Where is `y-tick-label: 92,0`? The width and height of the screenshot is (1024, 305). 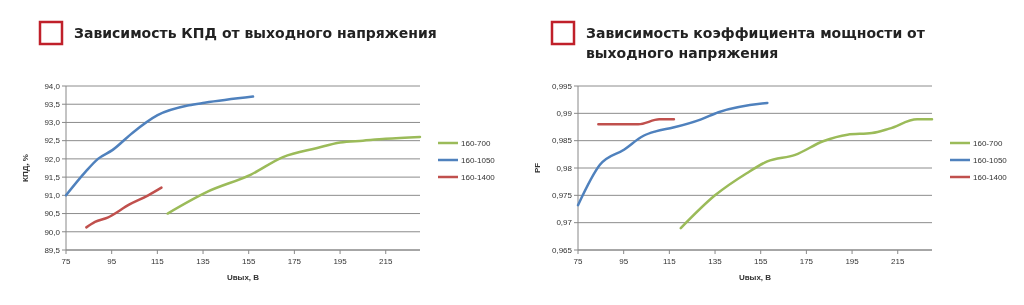 y-tick-label: 92,0 is located at coordinates (52, 159).